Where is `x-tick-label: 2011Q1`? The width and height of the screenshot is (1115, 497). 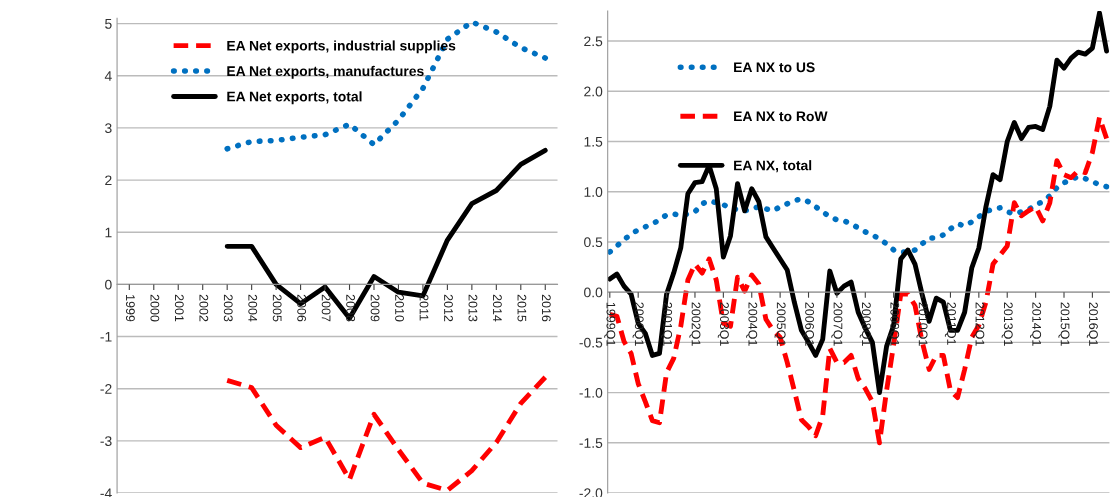 x-tick-label: 2011Q1 is located at coordinates (950, 323).